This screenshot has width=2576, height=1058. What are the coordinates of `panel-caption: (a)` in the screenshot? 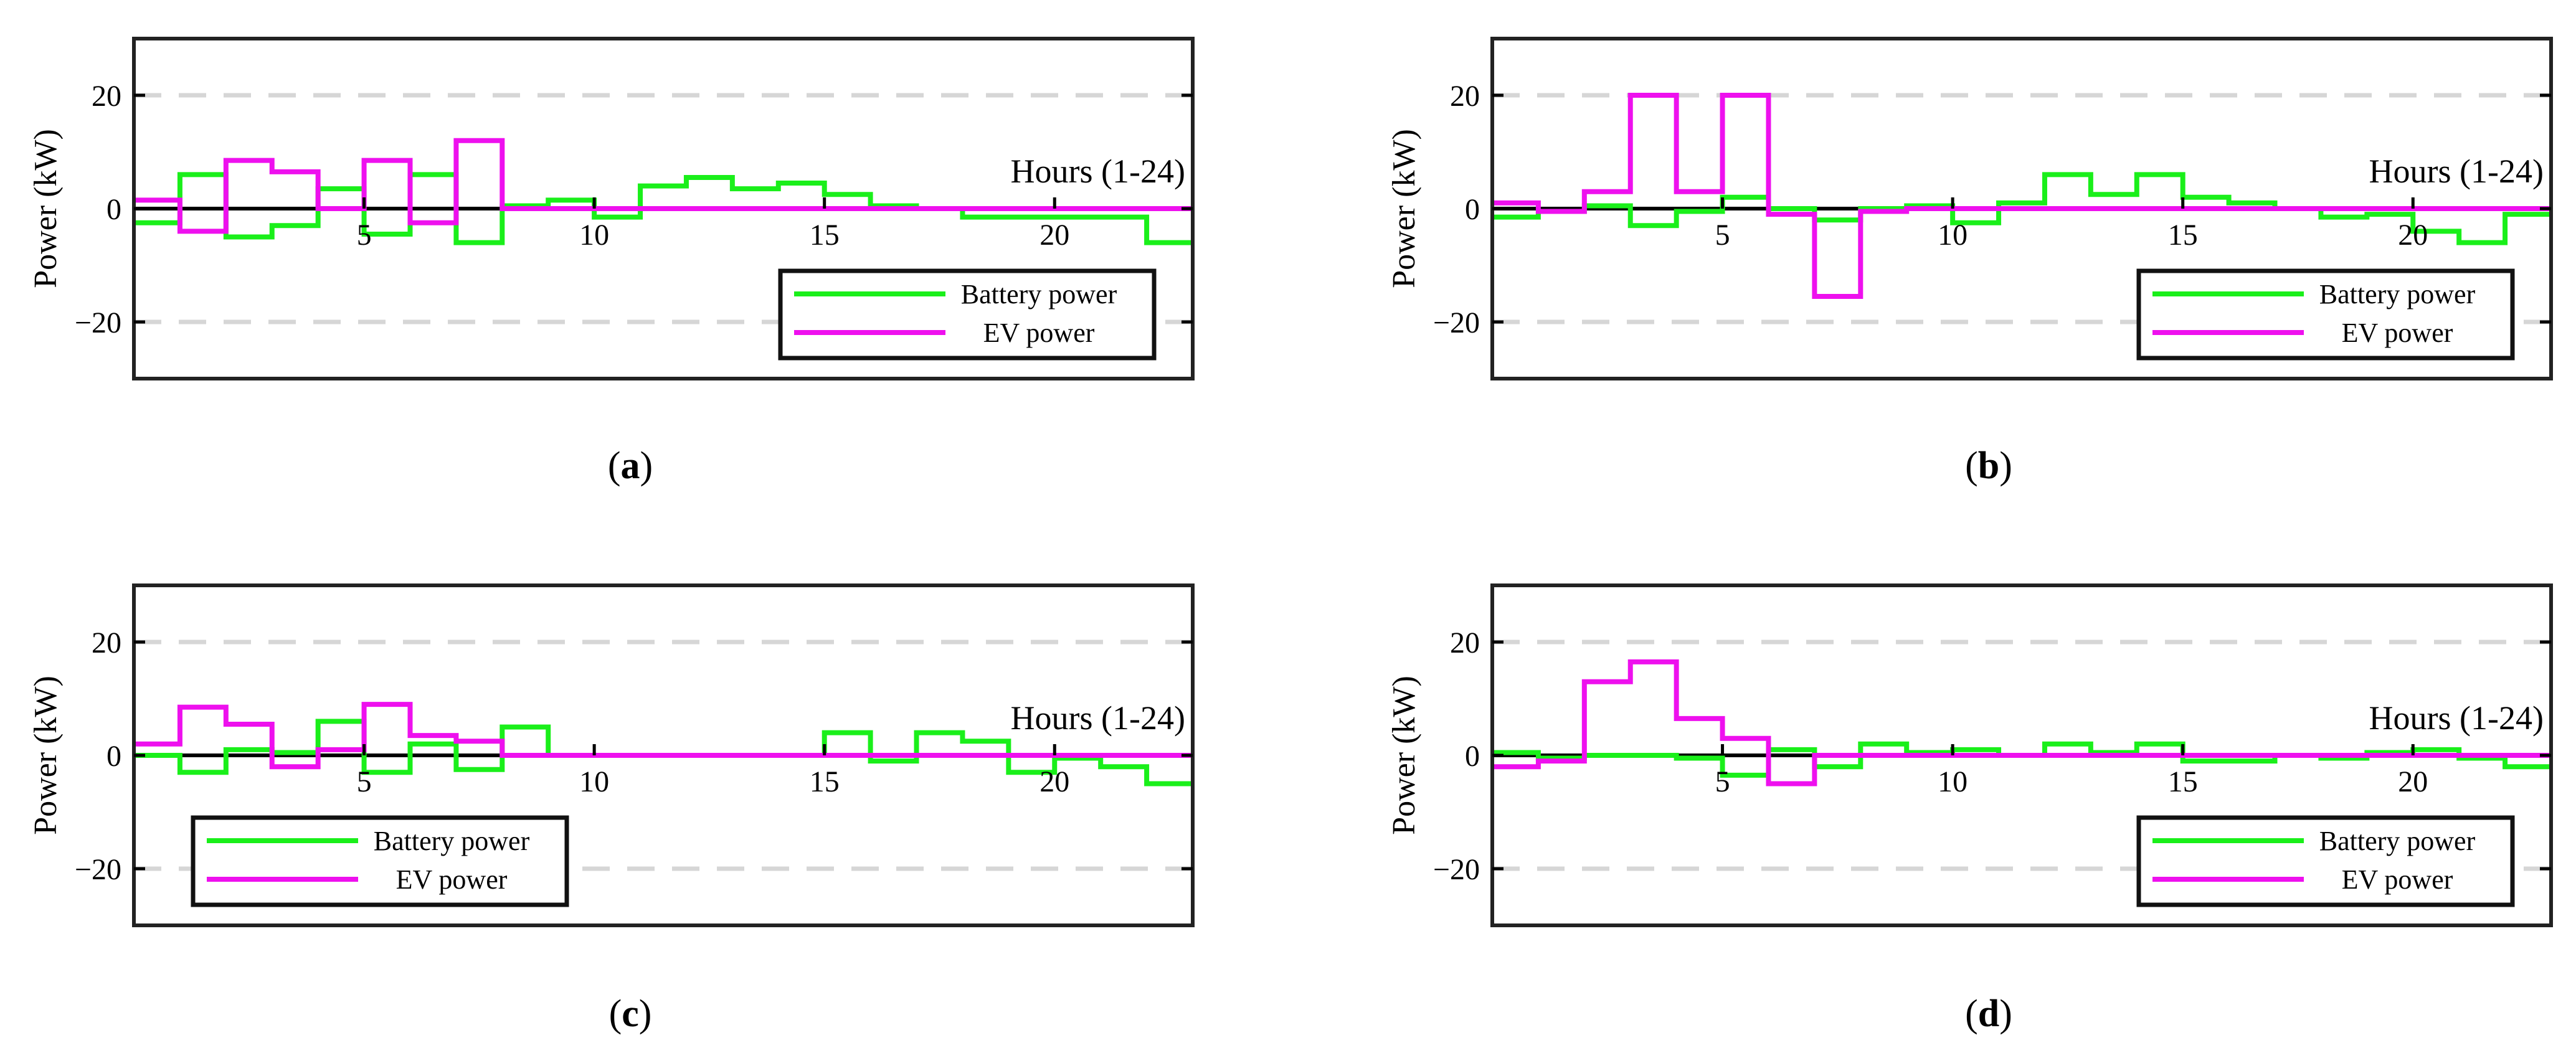 It's located at (631, 466).